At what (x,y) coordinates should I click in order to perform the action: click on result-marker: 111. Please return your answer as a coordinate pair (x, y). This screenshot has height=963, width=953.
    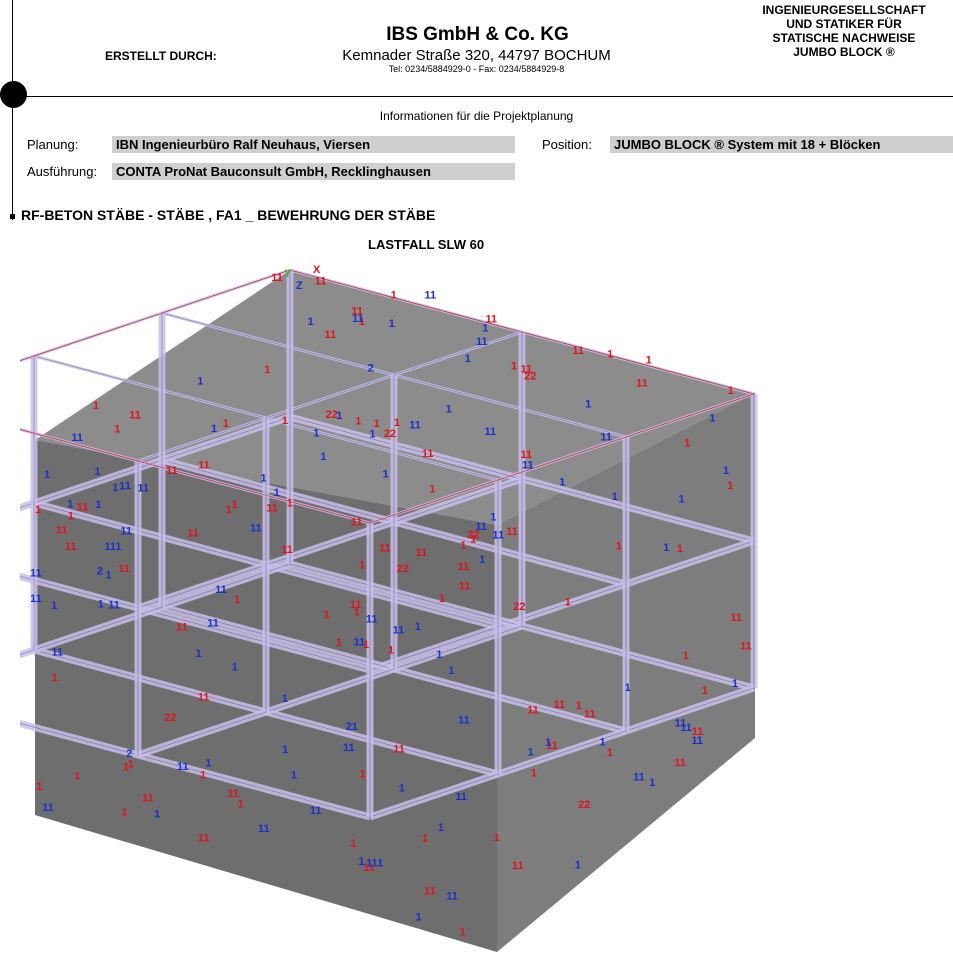
    Looking at the image, I should click on (374, 863).